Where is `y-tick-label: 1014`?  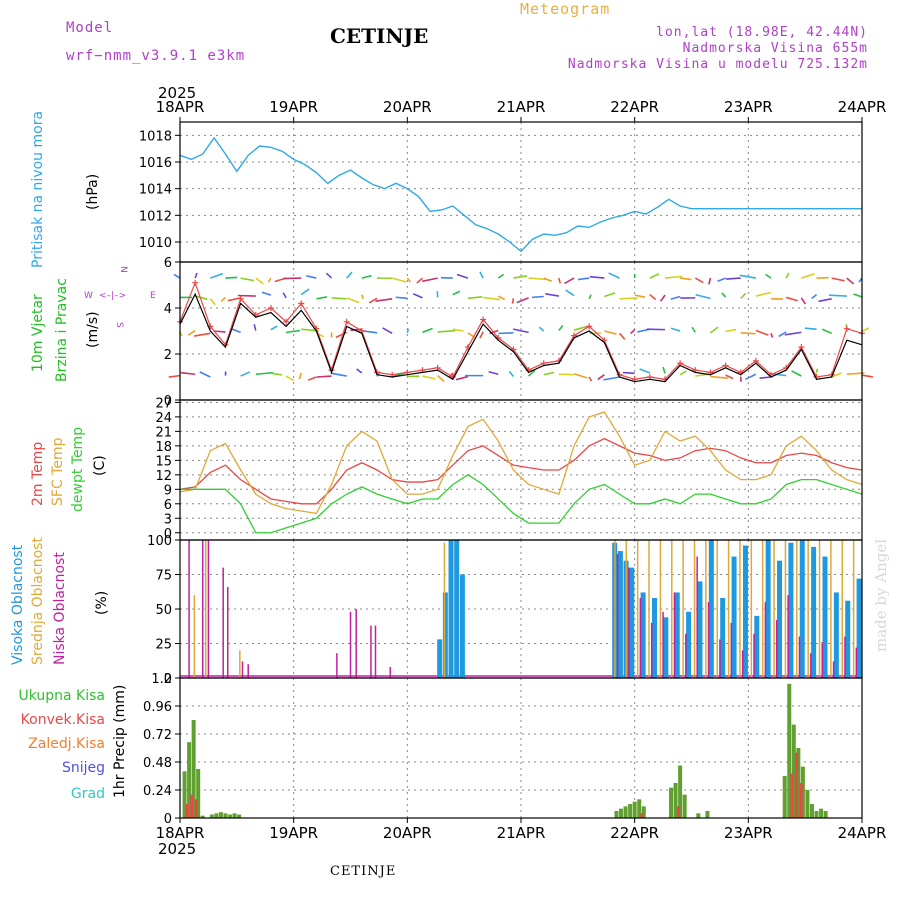 y-tick-label: 1014 is located at coordinates (155, 190).